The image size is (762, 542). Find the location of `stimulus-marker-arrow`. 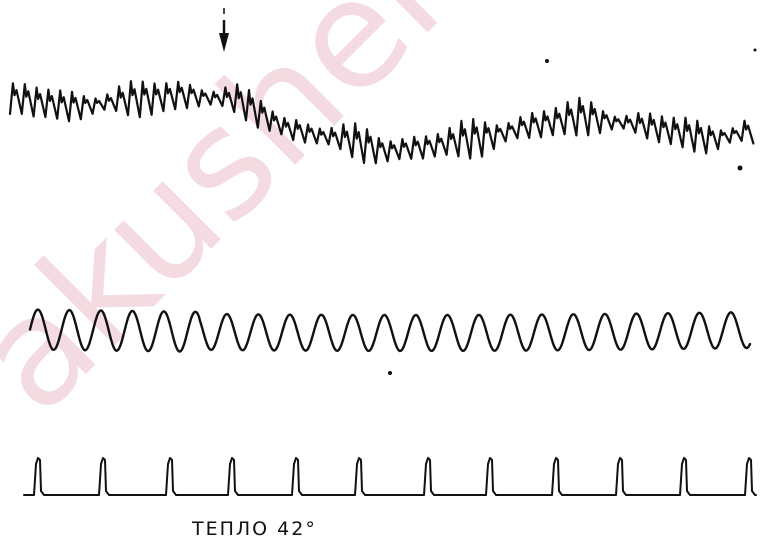

stimulus-marker-arrow is located at coordinates (224, 30).